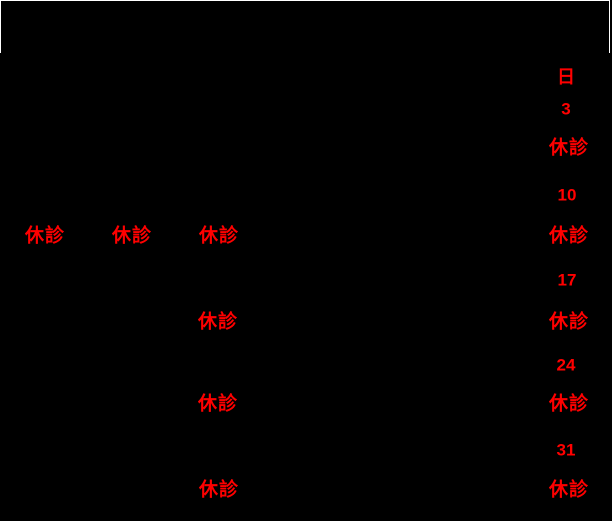  Describe the element at coordinates (218, 322) in the screenshot. I see `closed-marker-week3-wednesday: 休診` at that location.